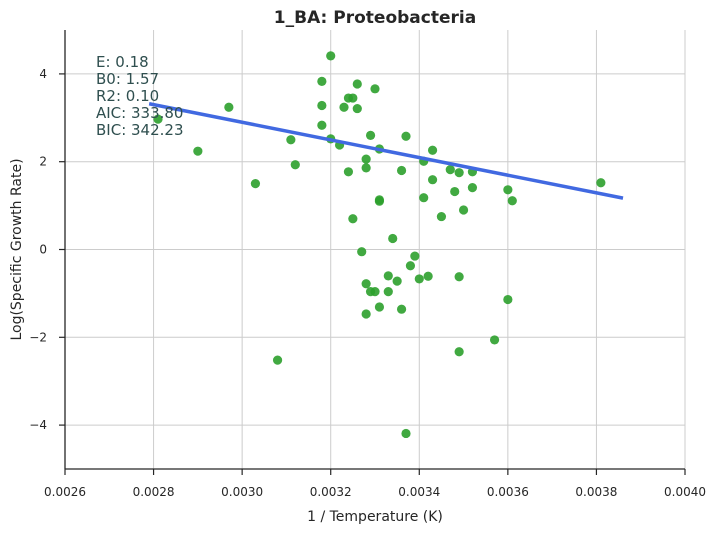 The width and height of the screenshot is (716, 533). What do you see at coordinates (685, 492) in the screenshot?
I see `x-tick-label: 0.0040` at bounding box center [685, 492].